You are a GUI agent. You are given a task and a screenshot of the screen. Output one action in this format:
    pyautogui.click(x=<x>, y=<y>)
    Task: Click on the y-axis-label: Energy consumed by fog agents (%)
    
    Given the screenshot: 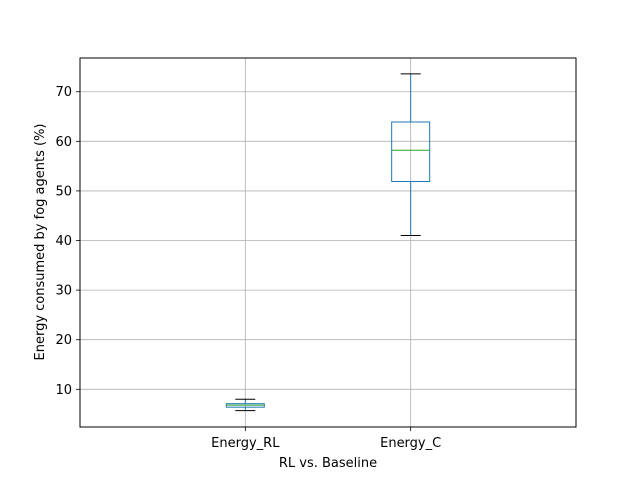 What is the action you would take?
    pyautogui.click(x=40, y=242)
    